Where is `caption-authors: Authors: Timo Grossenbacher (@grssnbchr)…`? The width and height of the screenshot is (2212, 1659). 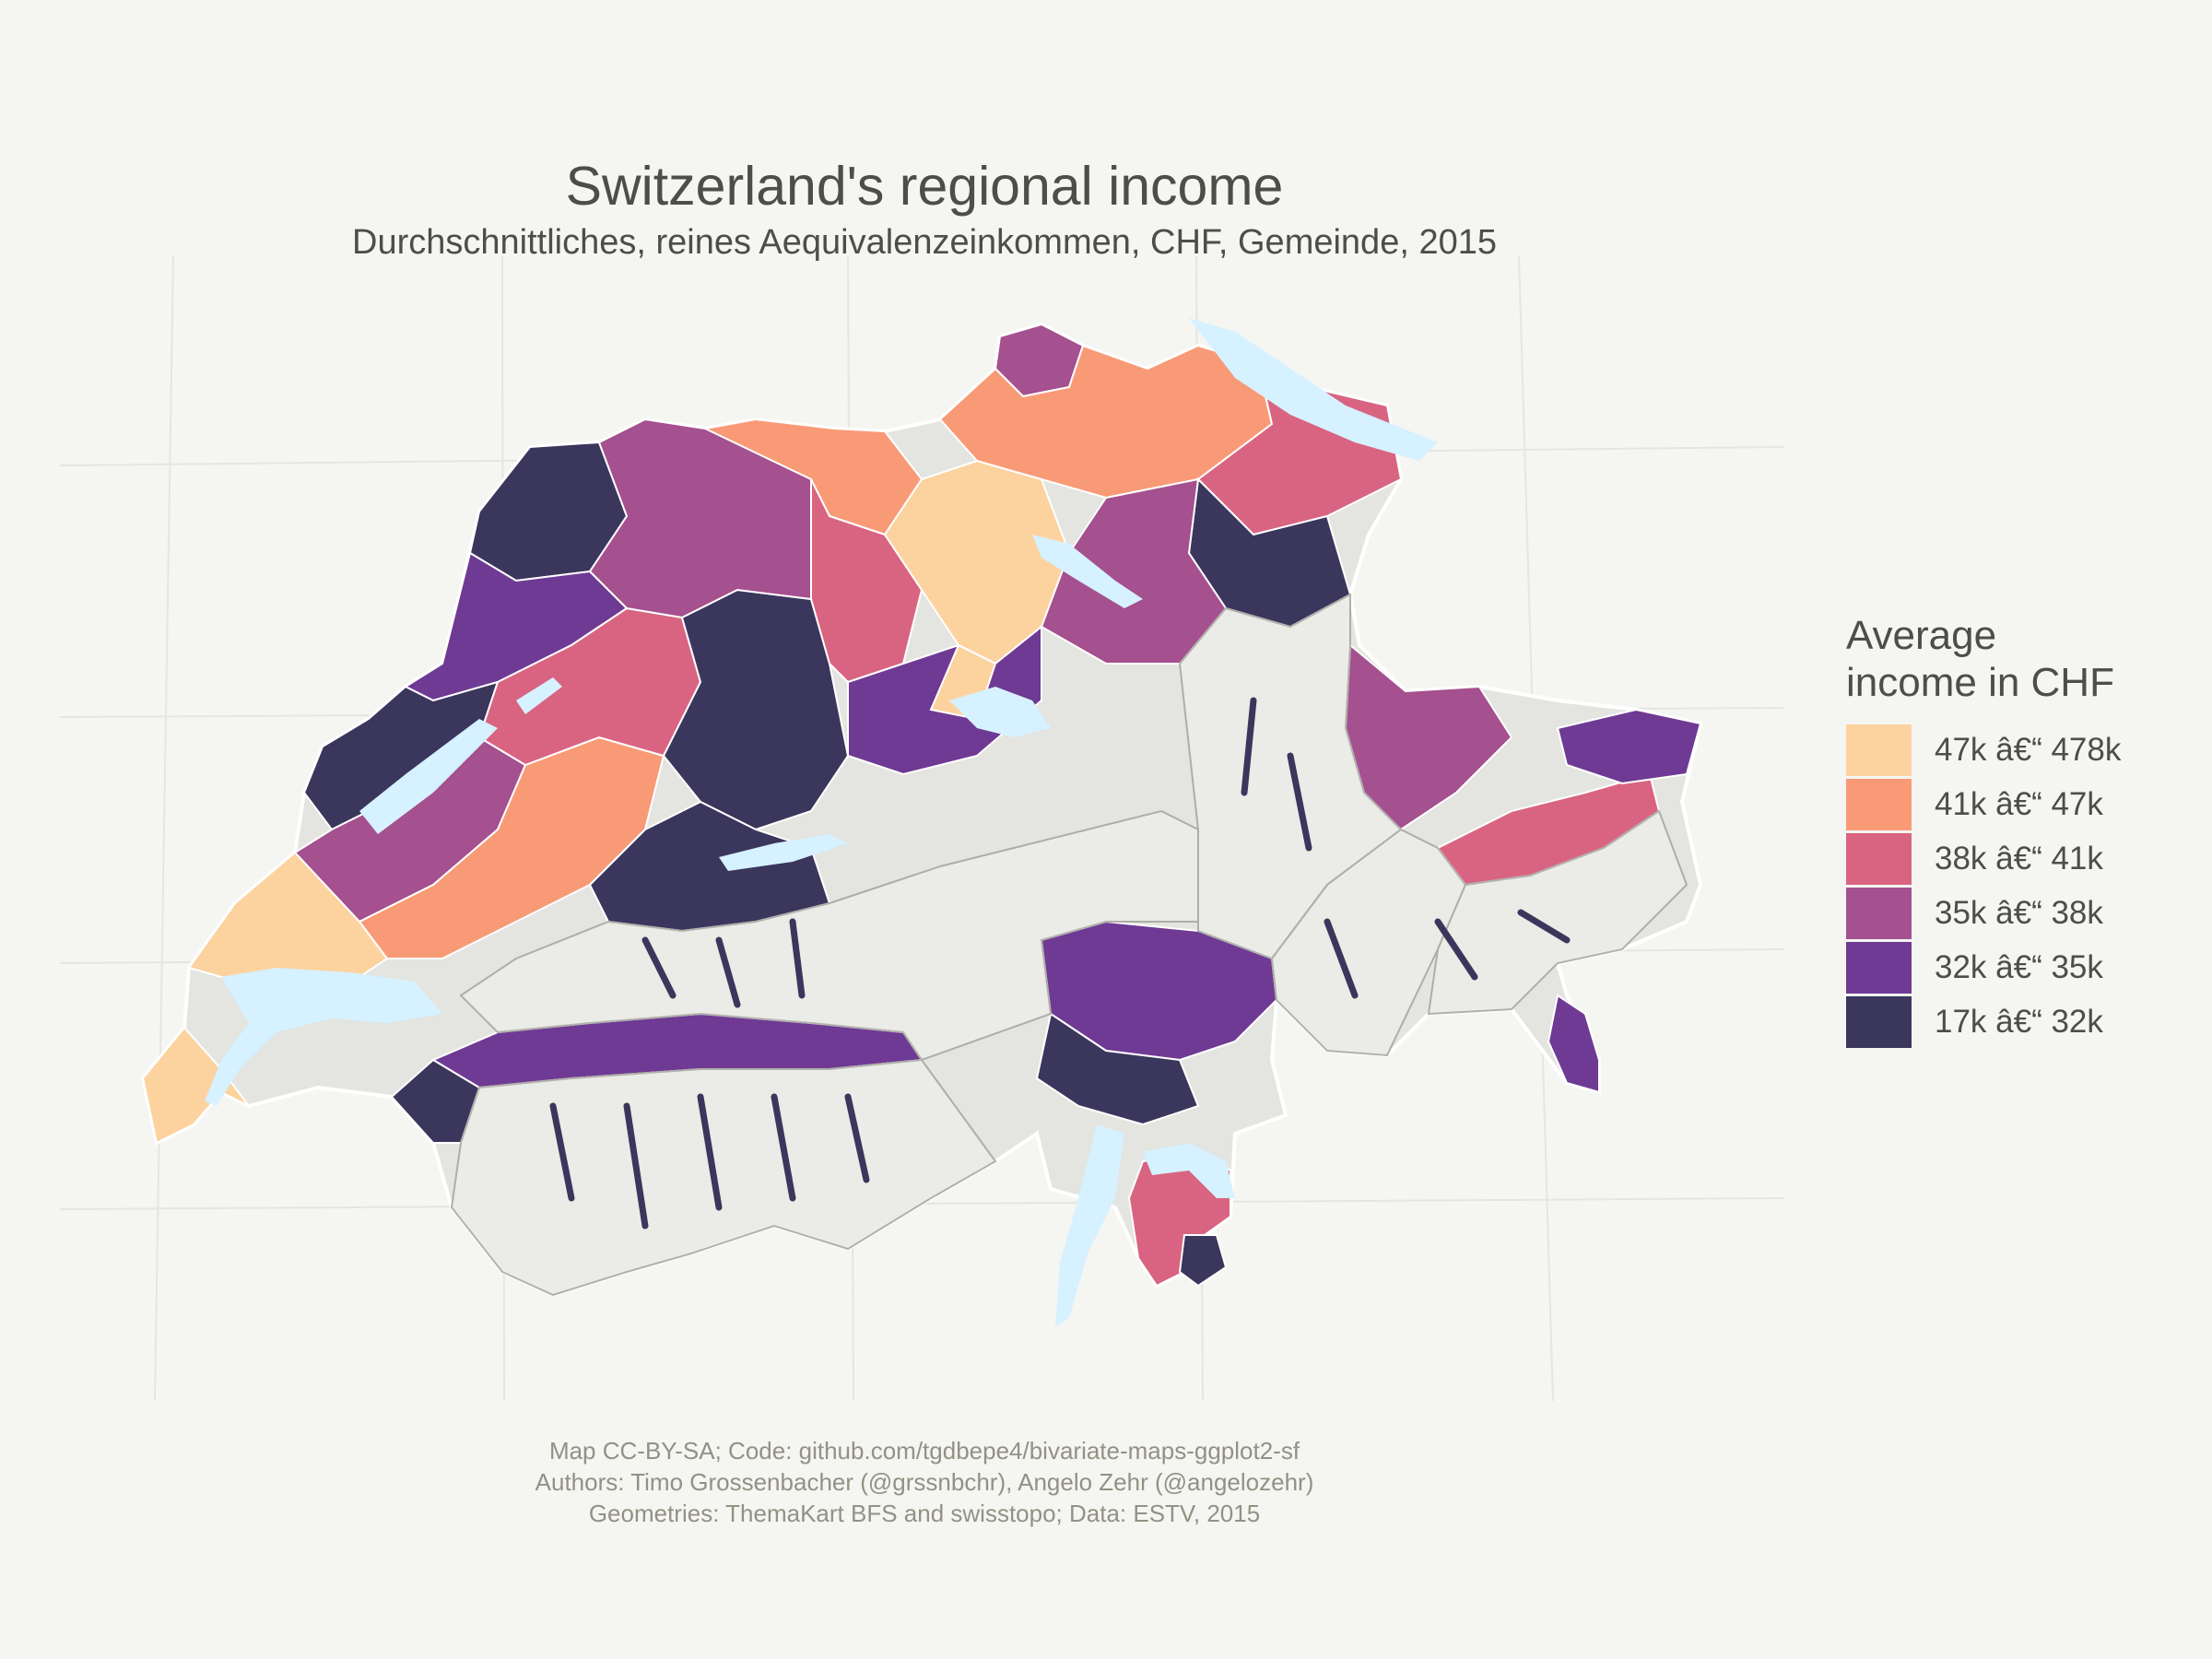
caption-authors: Authors: Timo Grossenbacher (@grssnbchr)… is located at coordinates (924, 1482).